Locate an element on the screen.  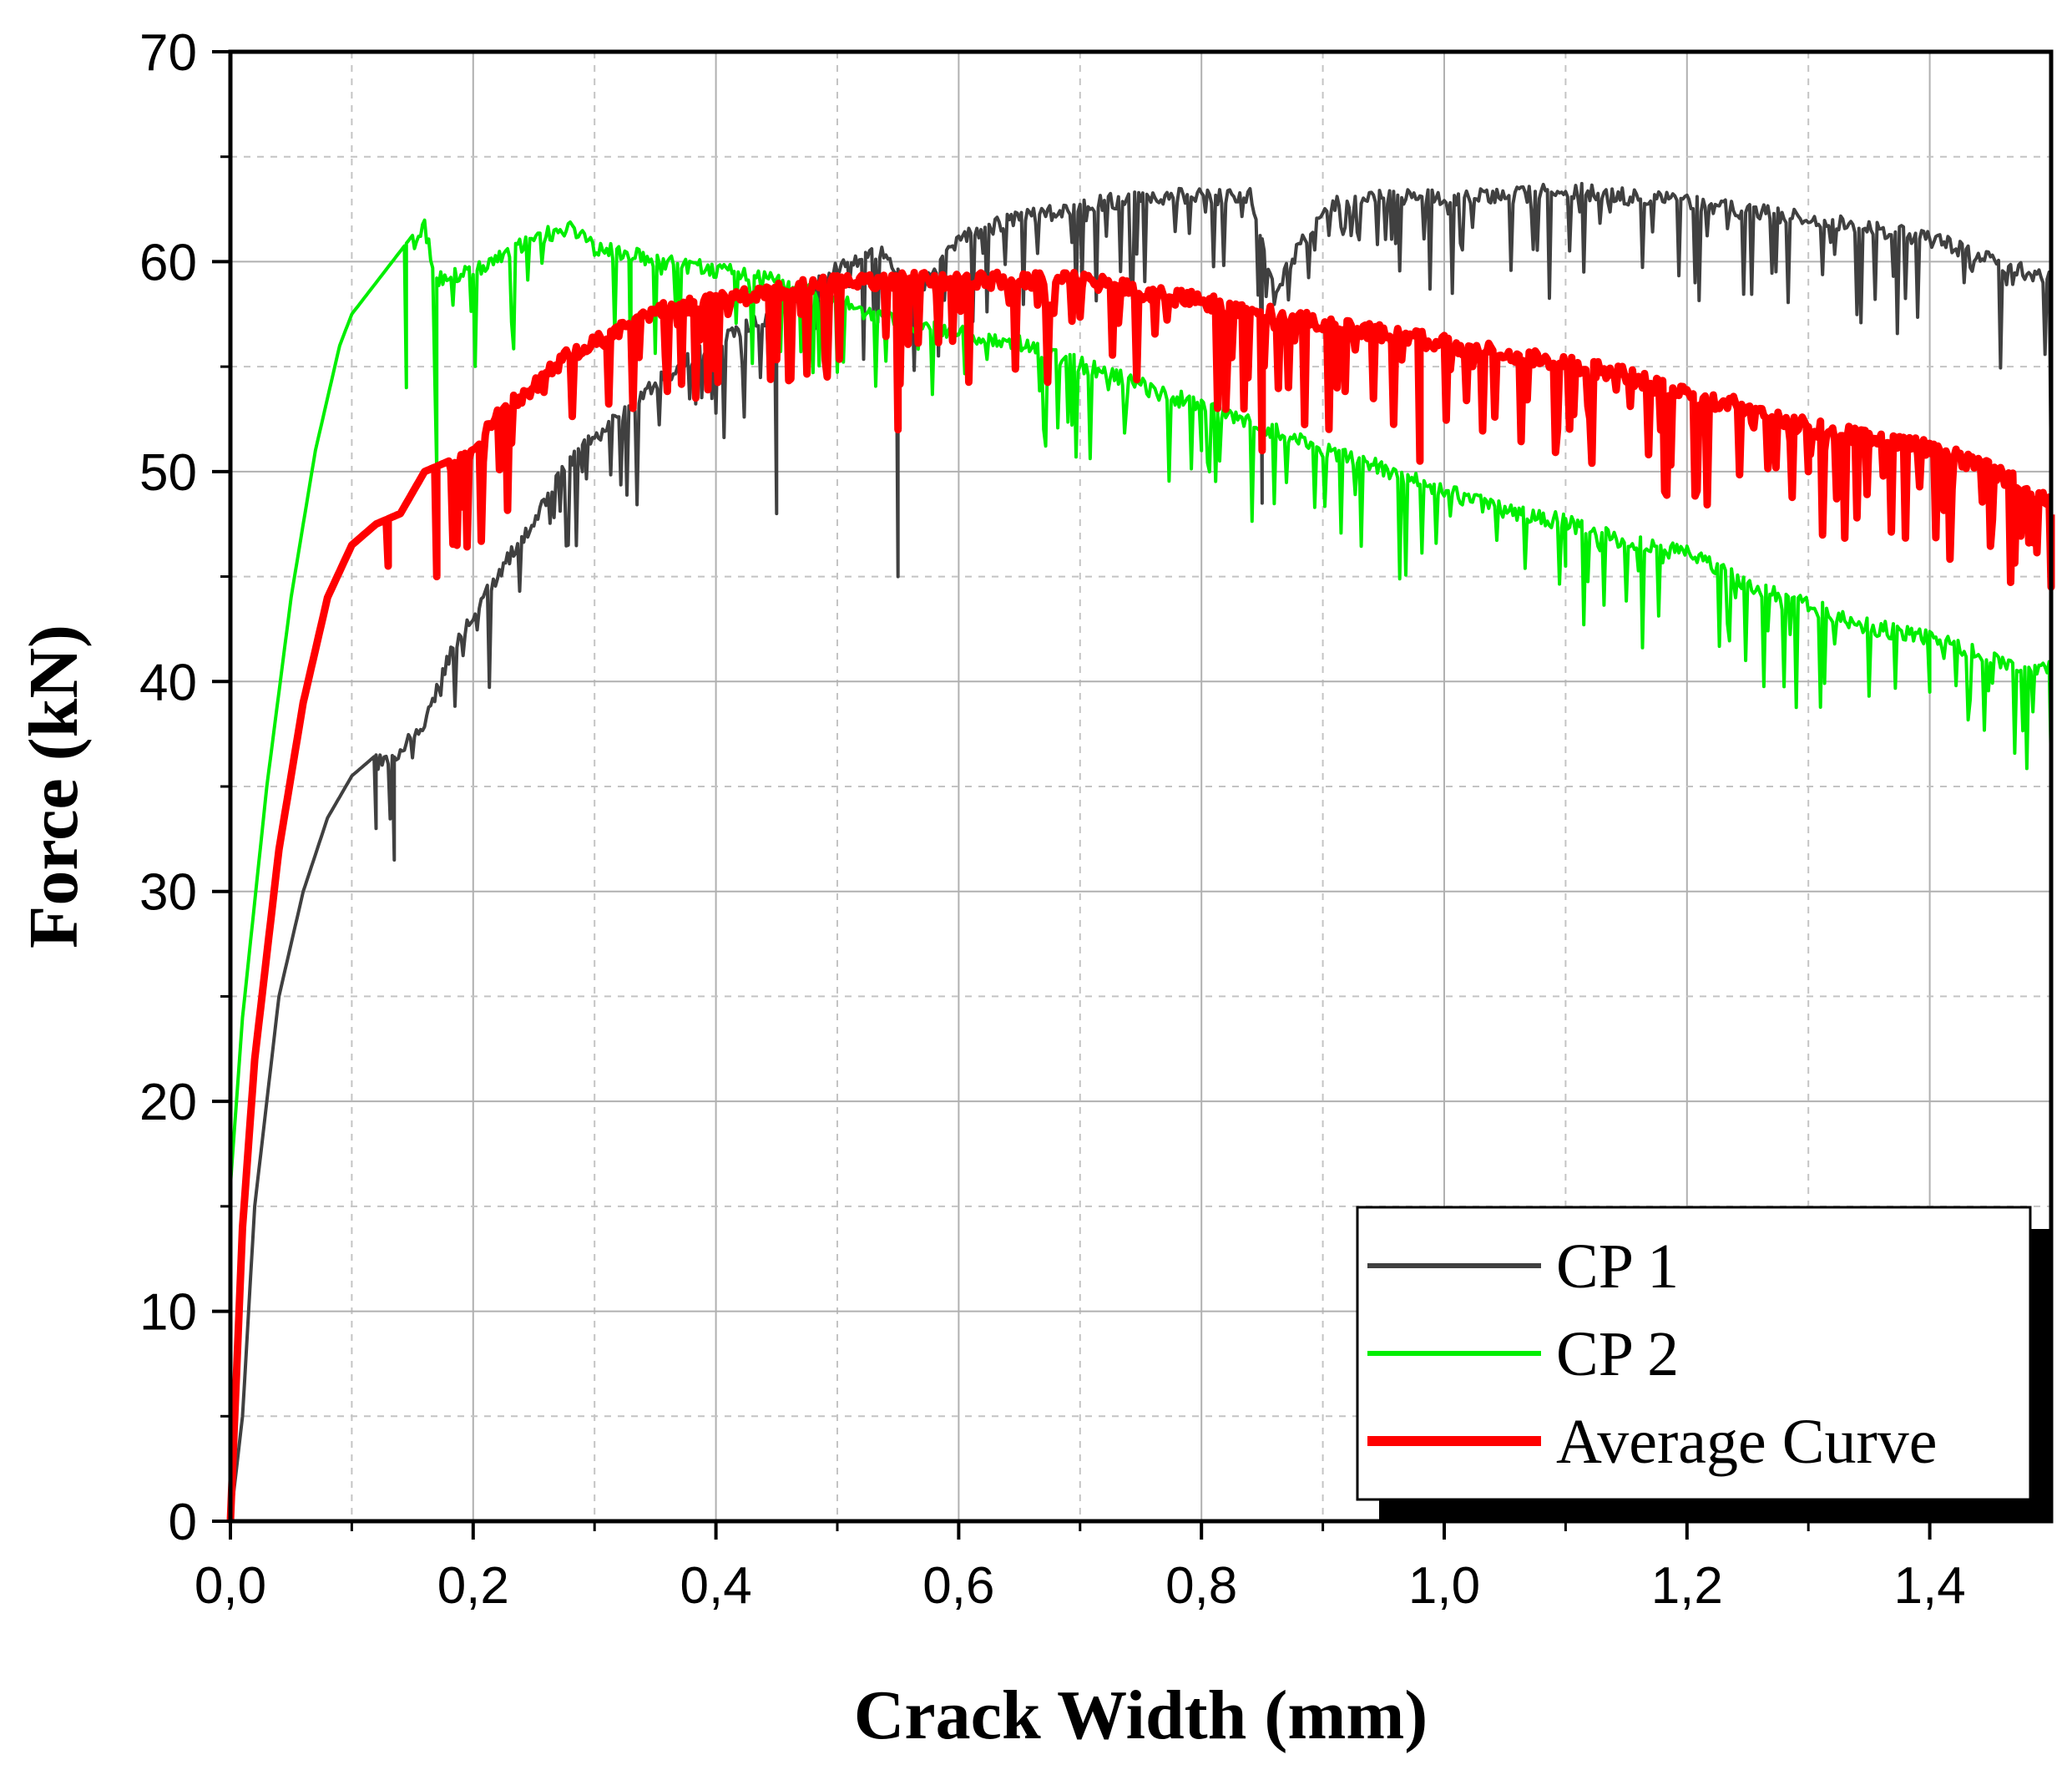
y-tick-label: 70 is located at coordinates (168, 53).